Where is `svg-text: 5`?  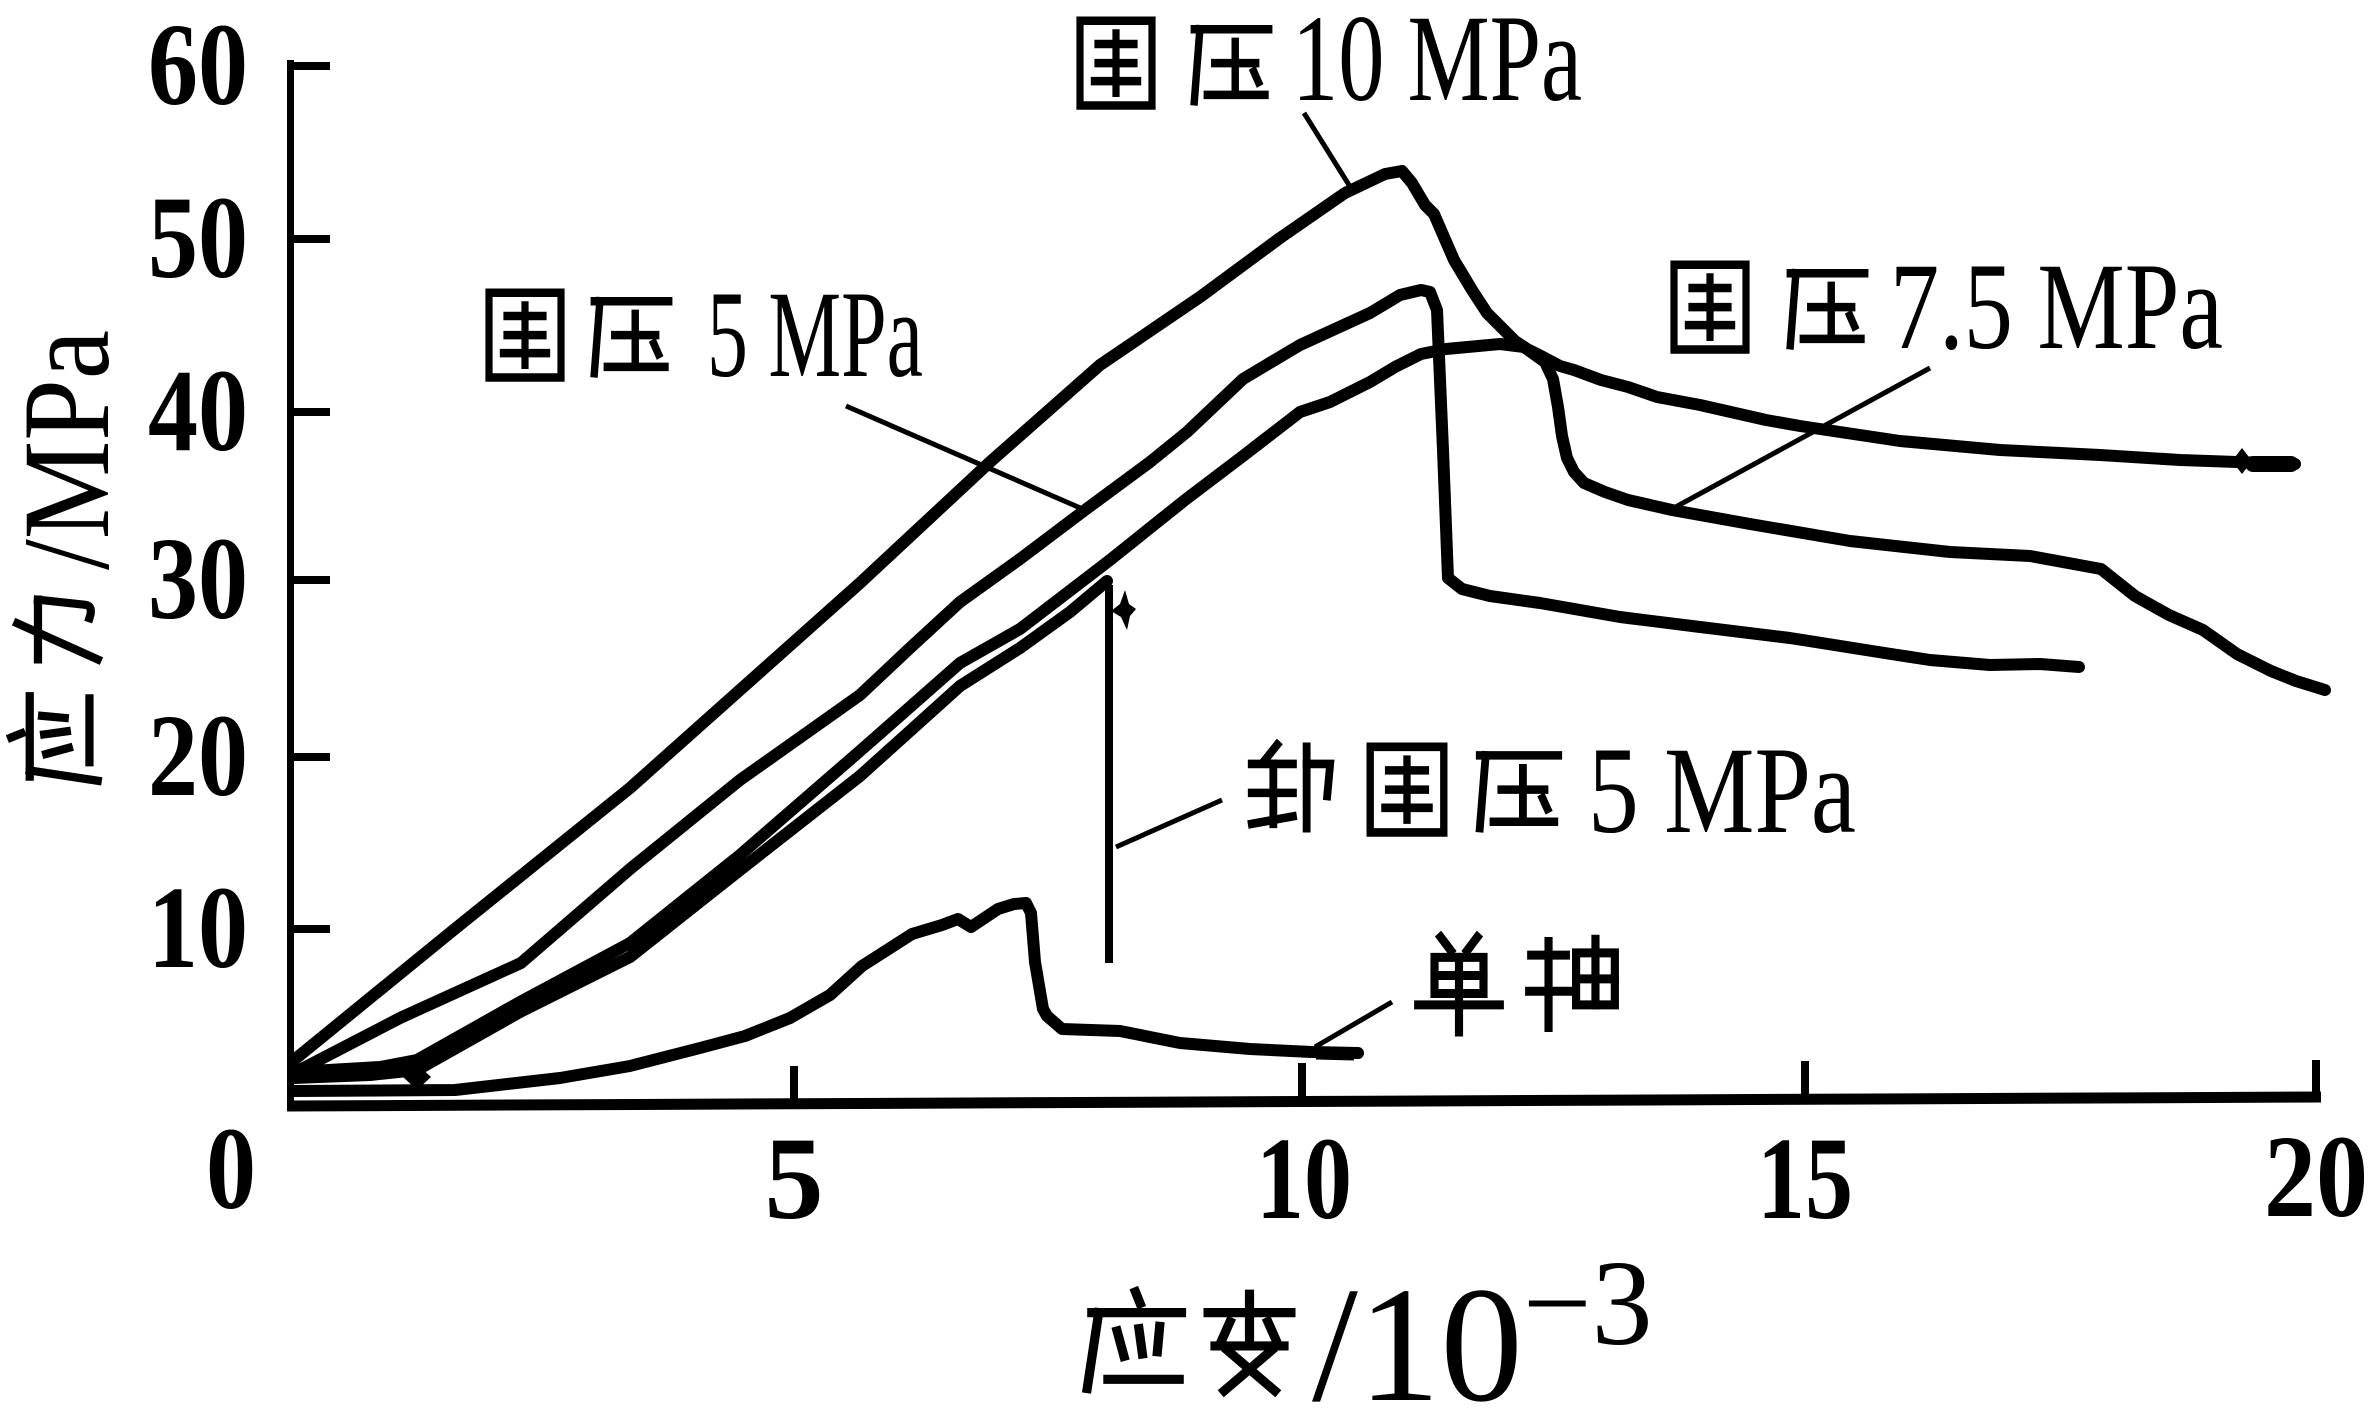
svg-text: 5 is located at coordinates (794, 1178).